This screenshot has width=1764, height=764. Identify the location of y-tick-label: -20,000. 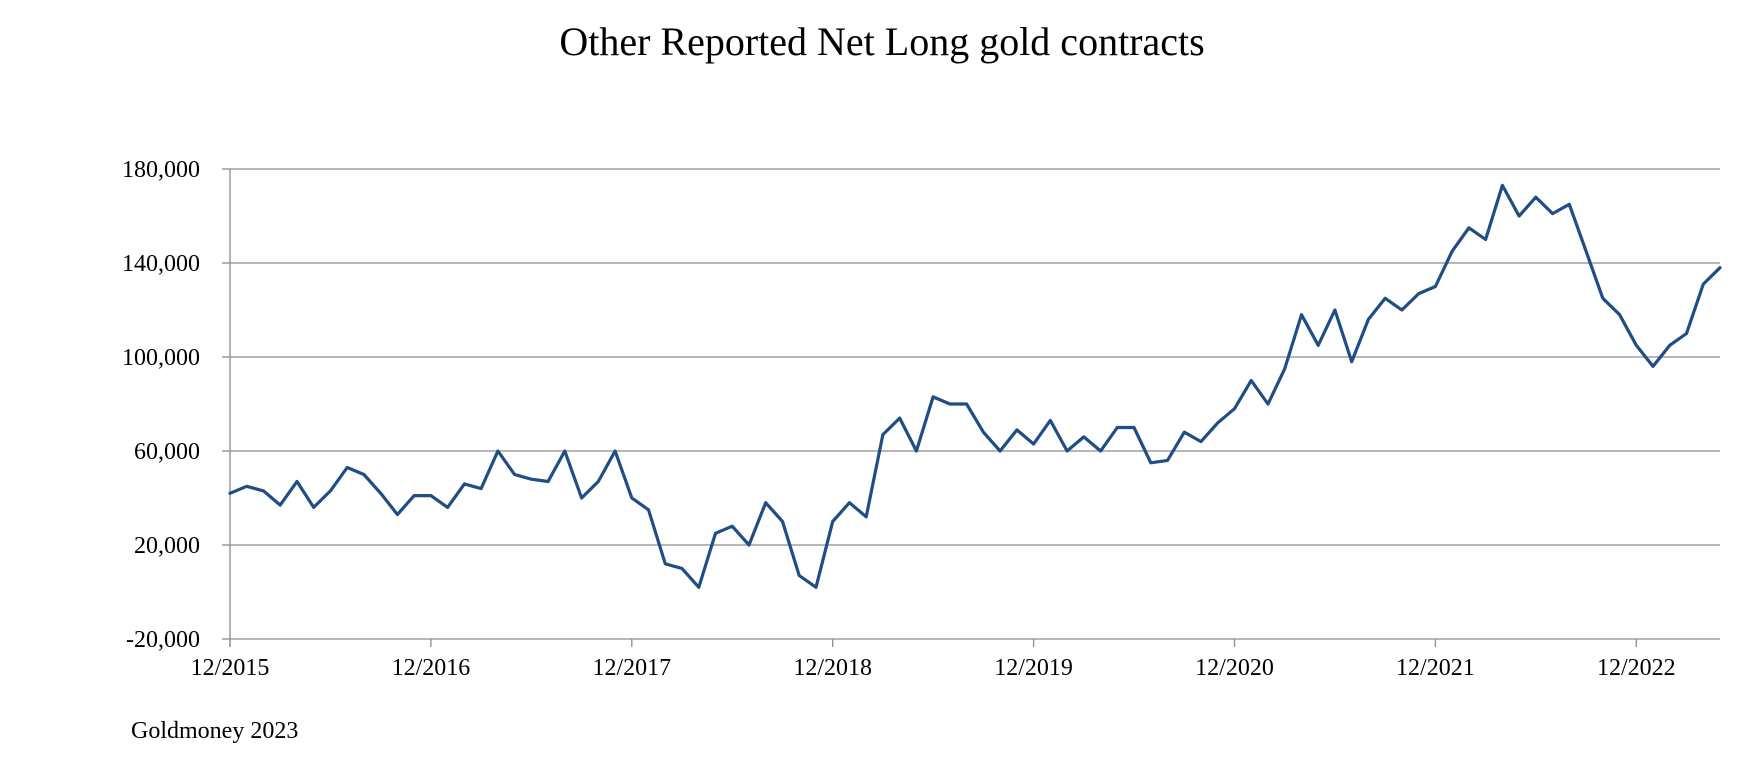
(163, 640).